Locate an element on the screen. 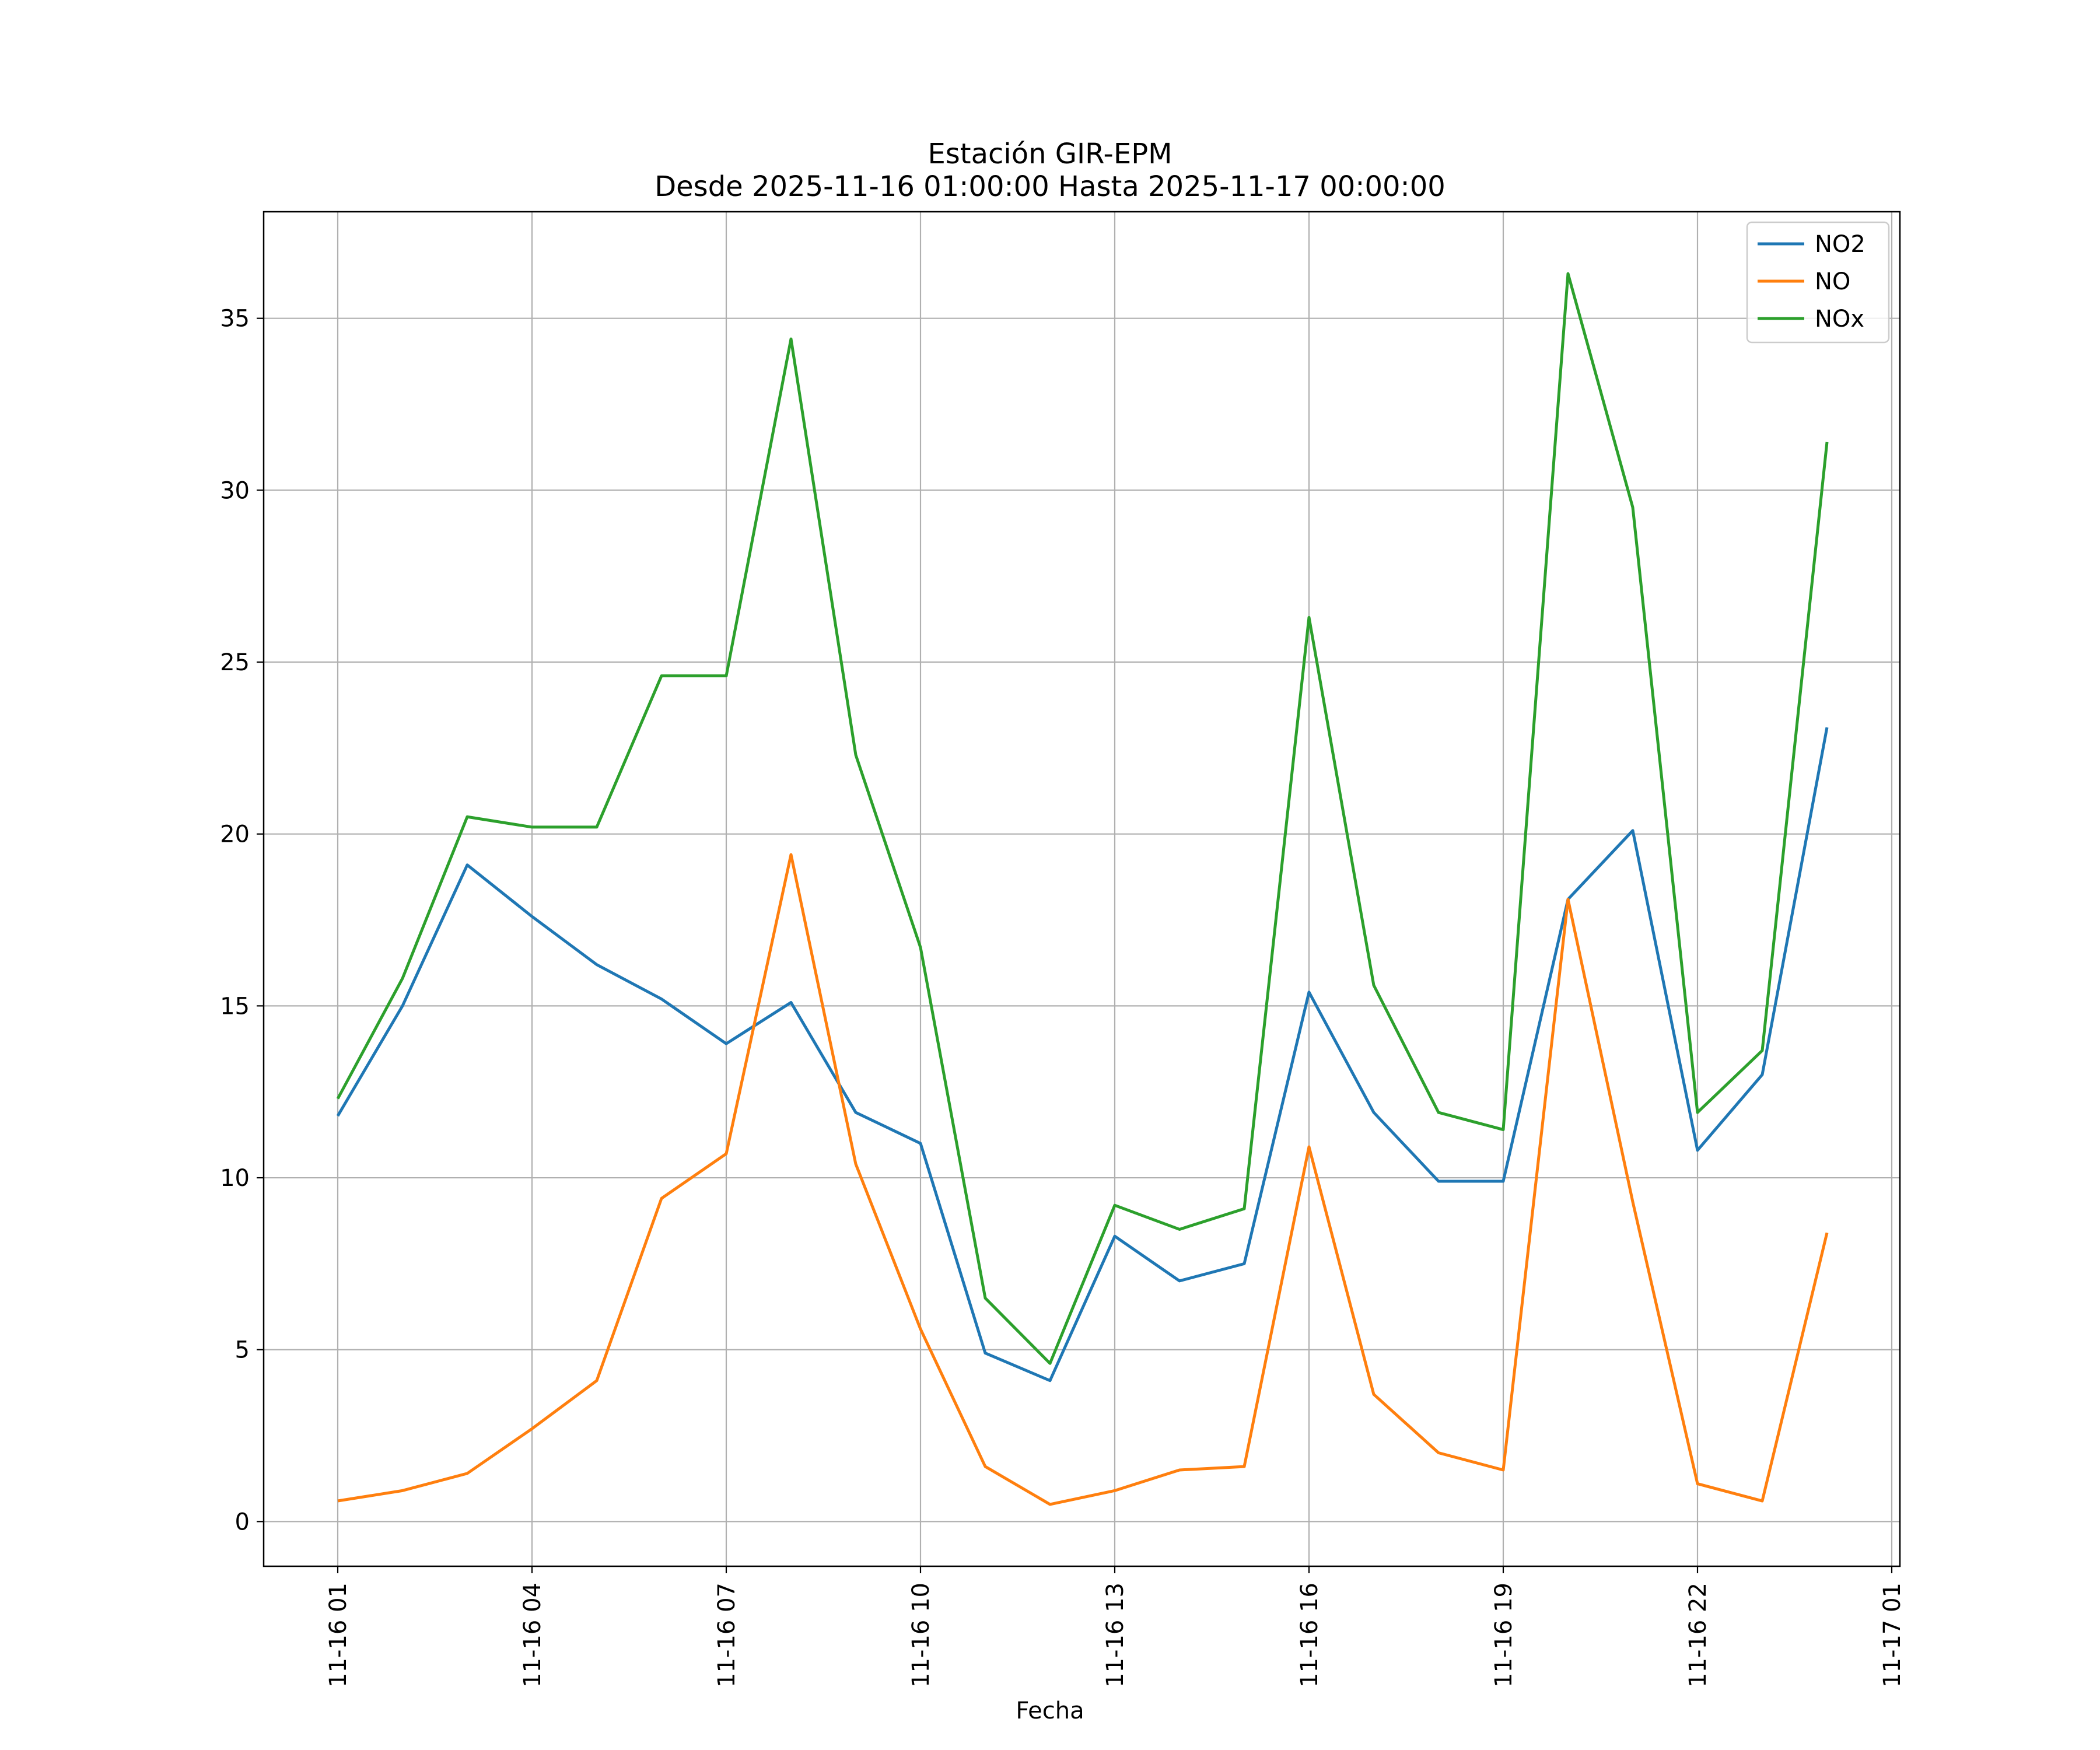 The width and height of the screenshot is (2100, 1750). y-tick-label: 20 is located at coordinates (235, 834).